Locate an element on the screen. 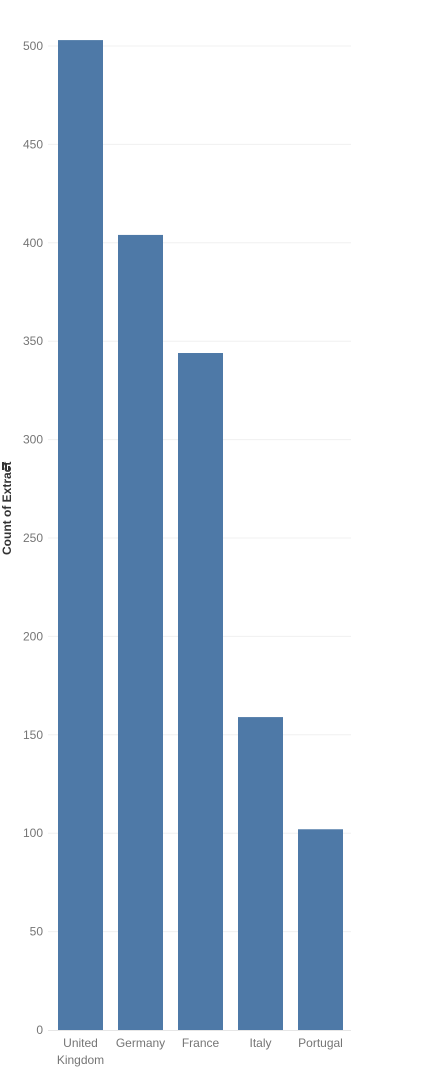 The height and width of the screenshot is (1078, 432). sort-descending-icon is located at coordinates (6, 466).